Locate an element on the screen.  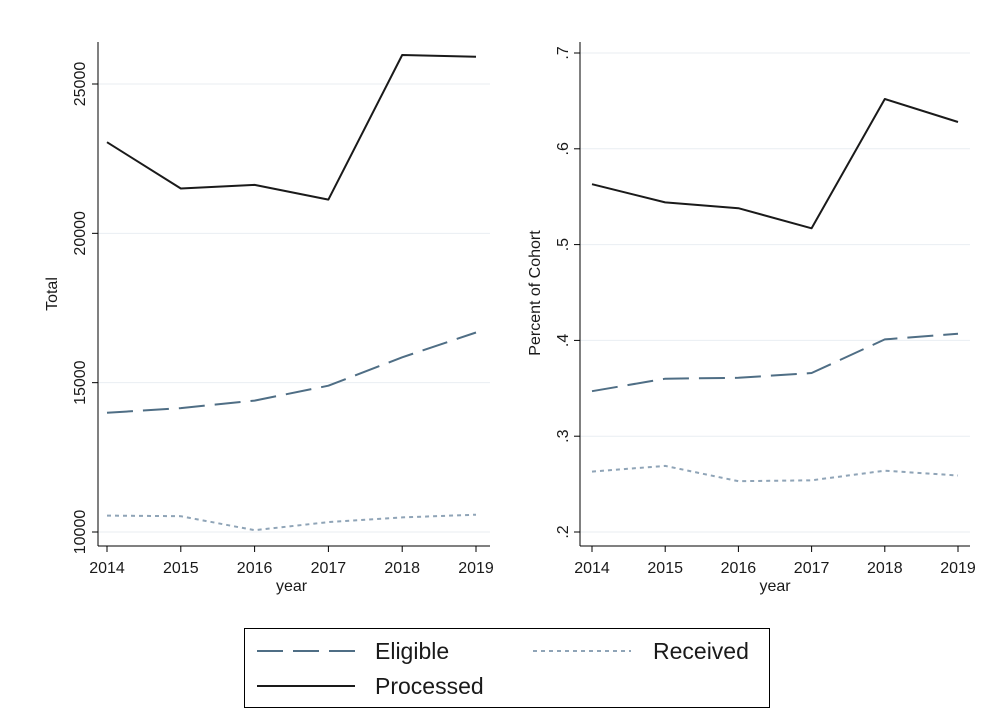
legend-item-eligible: Eligible is located at coordinates (353, 651).